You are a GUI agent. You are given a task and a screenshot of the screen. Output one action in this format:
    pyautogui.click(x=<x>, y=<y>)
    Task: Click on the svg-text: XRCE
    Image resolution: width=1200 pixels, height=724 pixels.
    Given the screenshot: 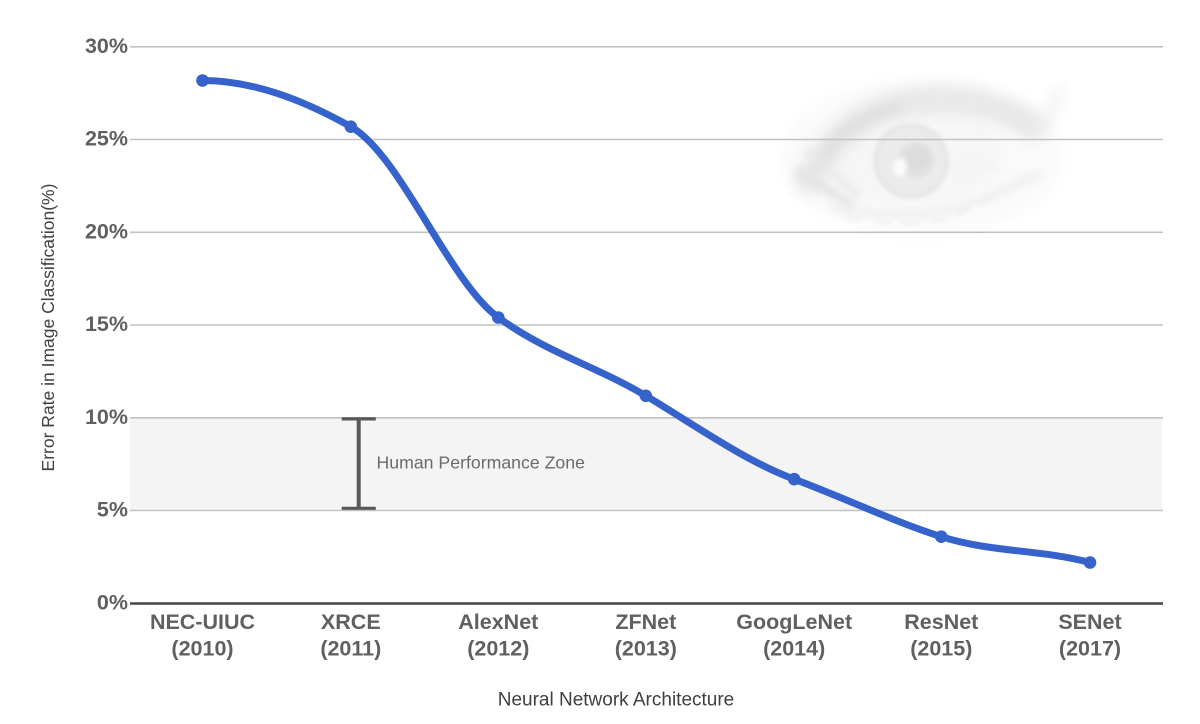 What is the action you would take?
    pyautogui.click(x=351, y=622)
    